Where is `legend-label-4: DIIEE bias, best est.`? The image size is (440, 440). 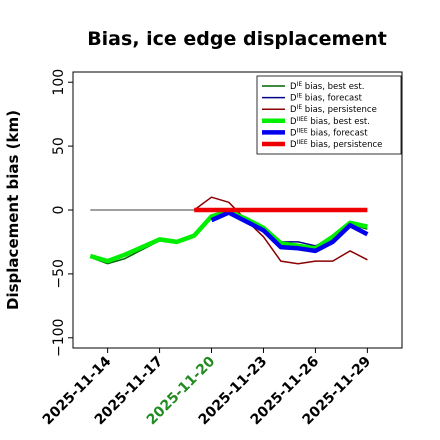 legend-label-4: DIIEE bias, best est. is located at coordinates (330, 121).